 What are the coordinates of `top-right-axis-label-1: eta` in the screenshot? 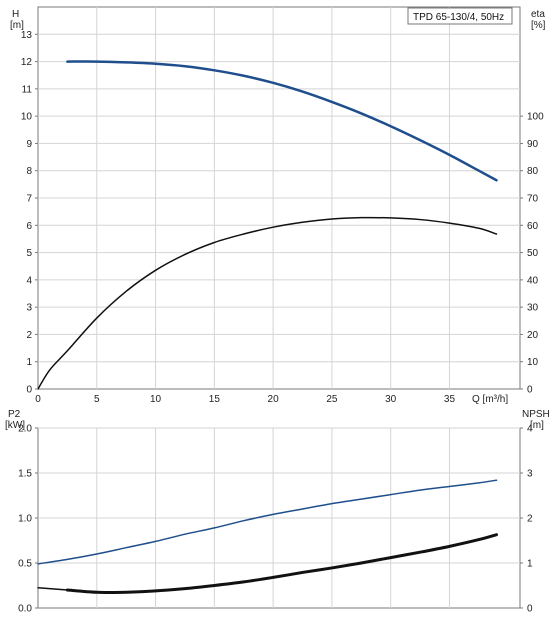 It's located at (538, 14).